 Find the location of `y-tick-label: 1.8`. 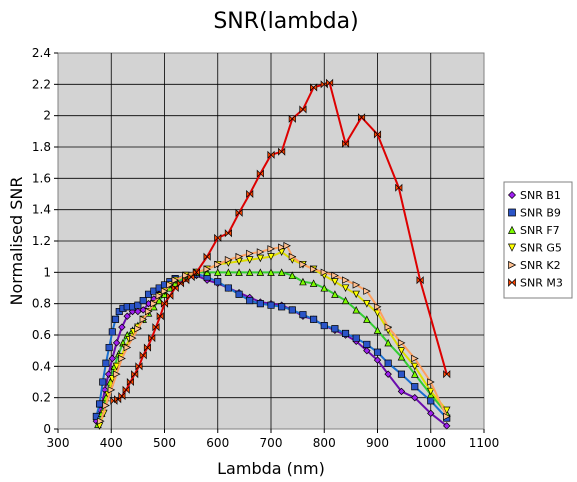

y-tick-label: 1.8 is located at coordinates (41, 147).